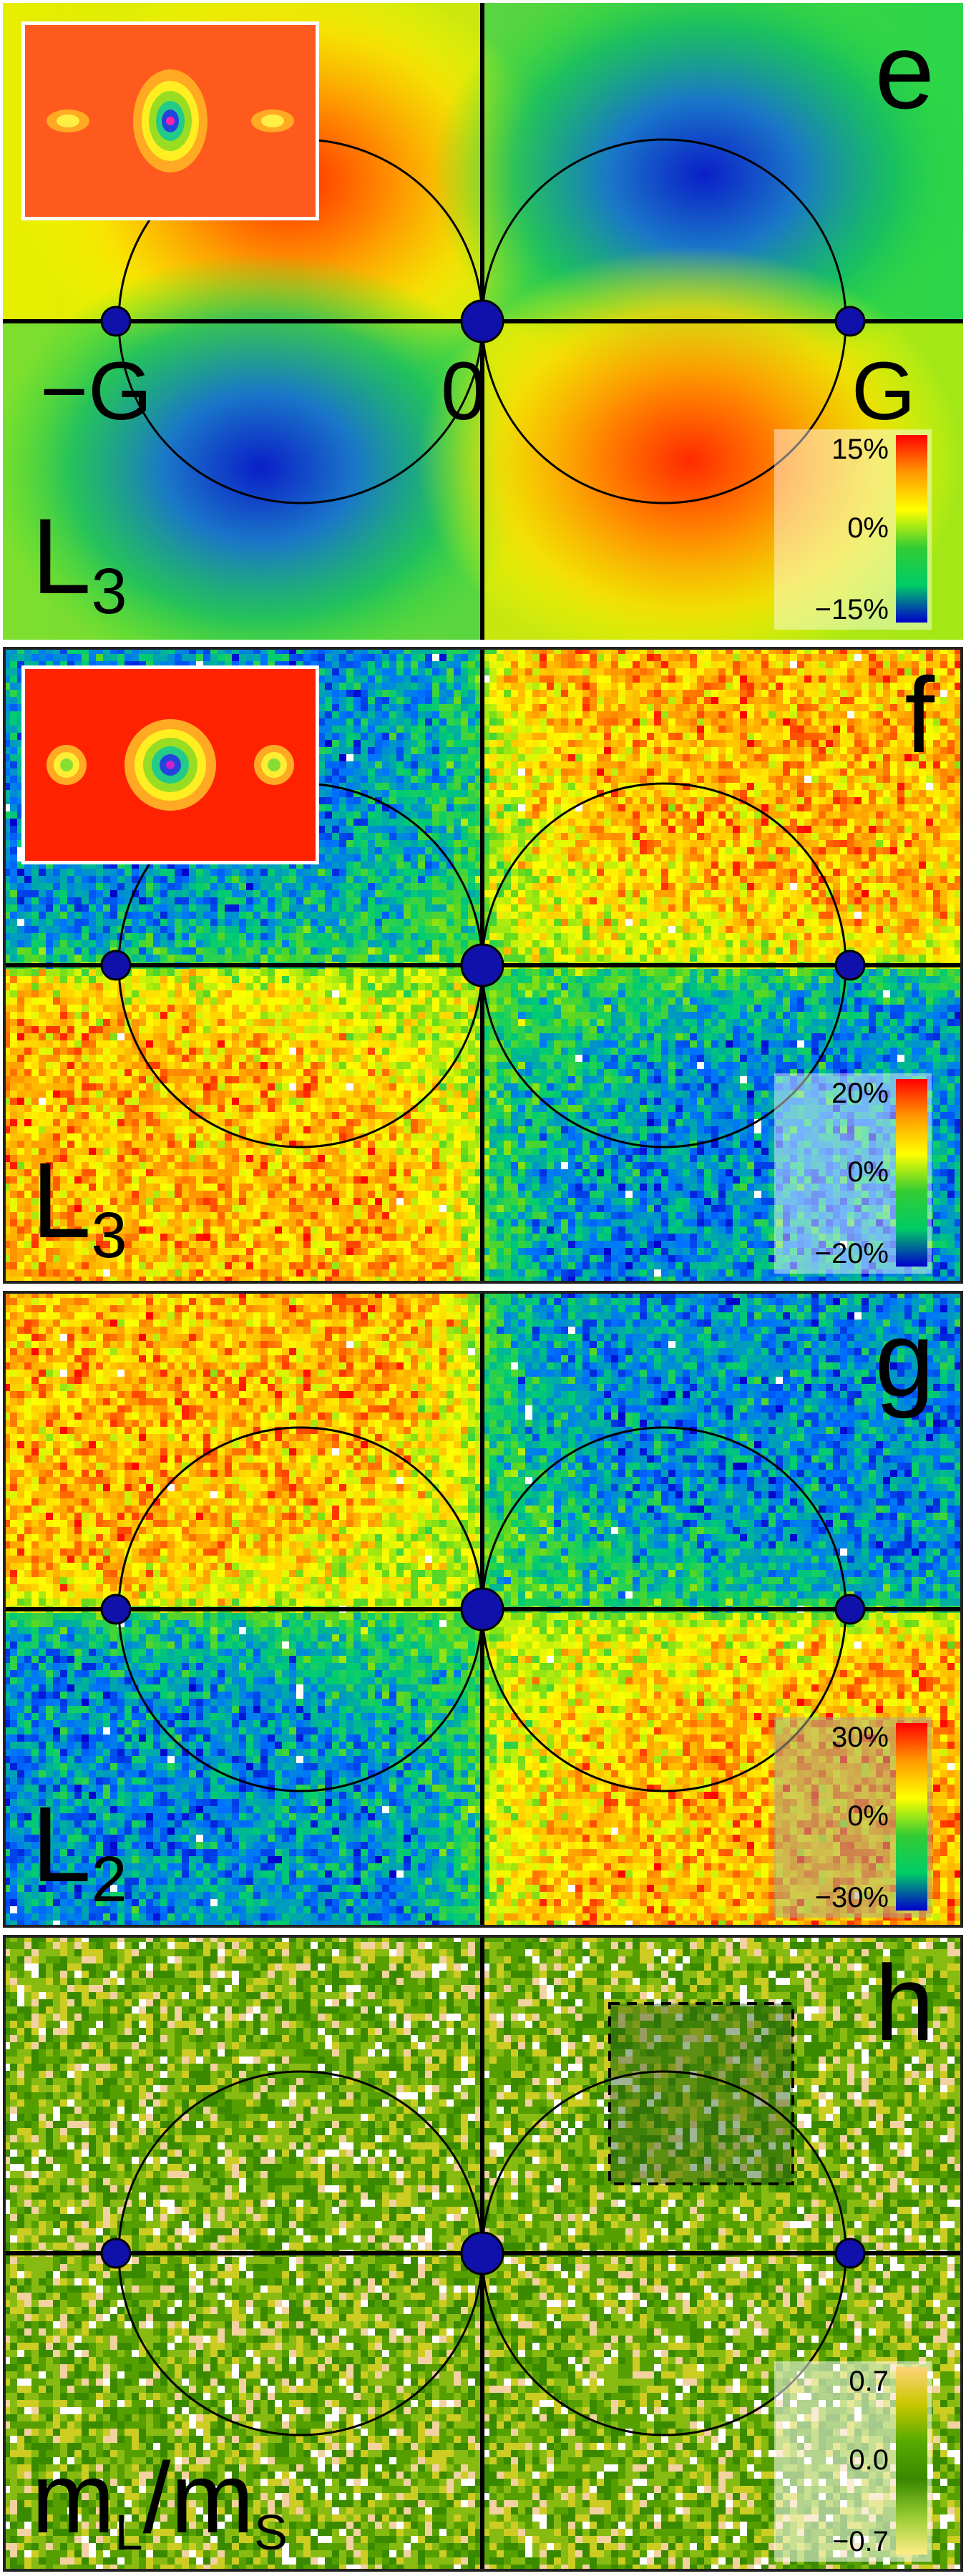 Image resolution: width=966 pixels, height=2576 pixels. What do you see at coordinates (170, 120) in the screenshot?
I see `inset-e` at bounding box center [170, 120].